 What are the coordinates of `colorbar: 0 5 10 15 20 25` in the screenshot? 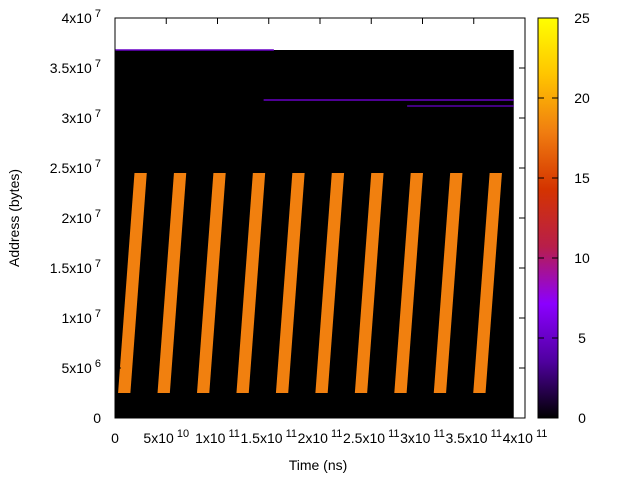 It's located at (563, 218).